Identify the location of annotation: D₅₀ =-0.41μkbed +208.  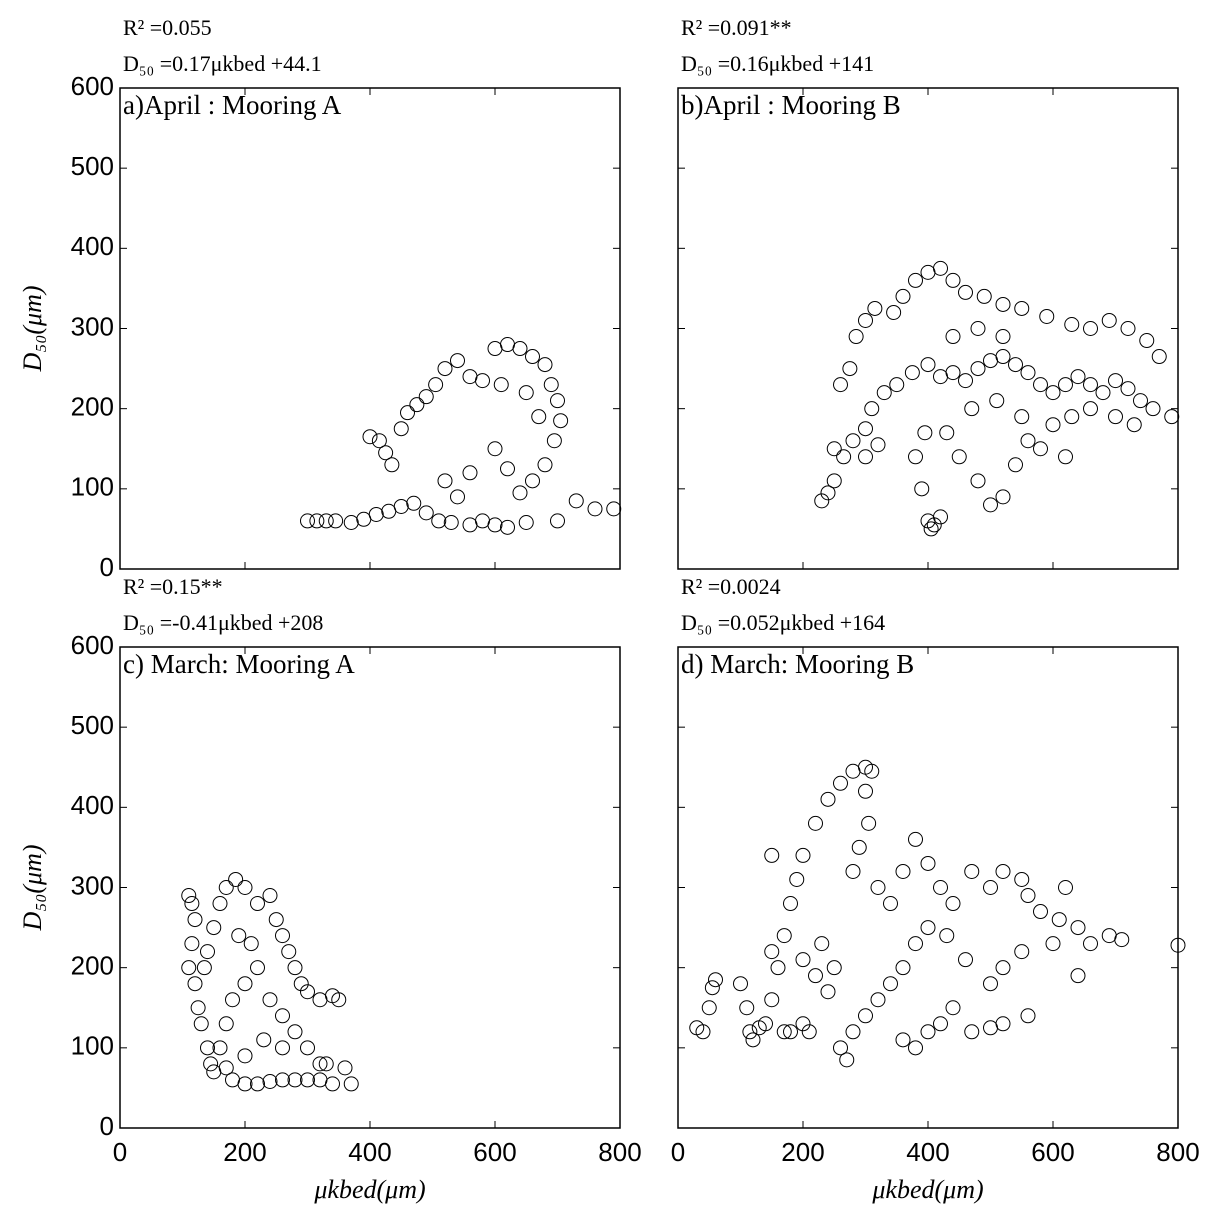
(223, 622).